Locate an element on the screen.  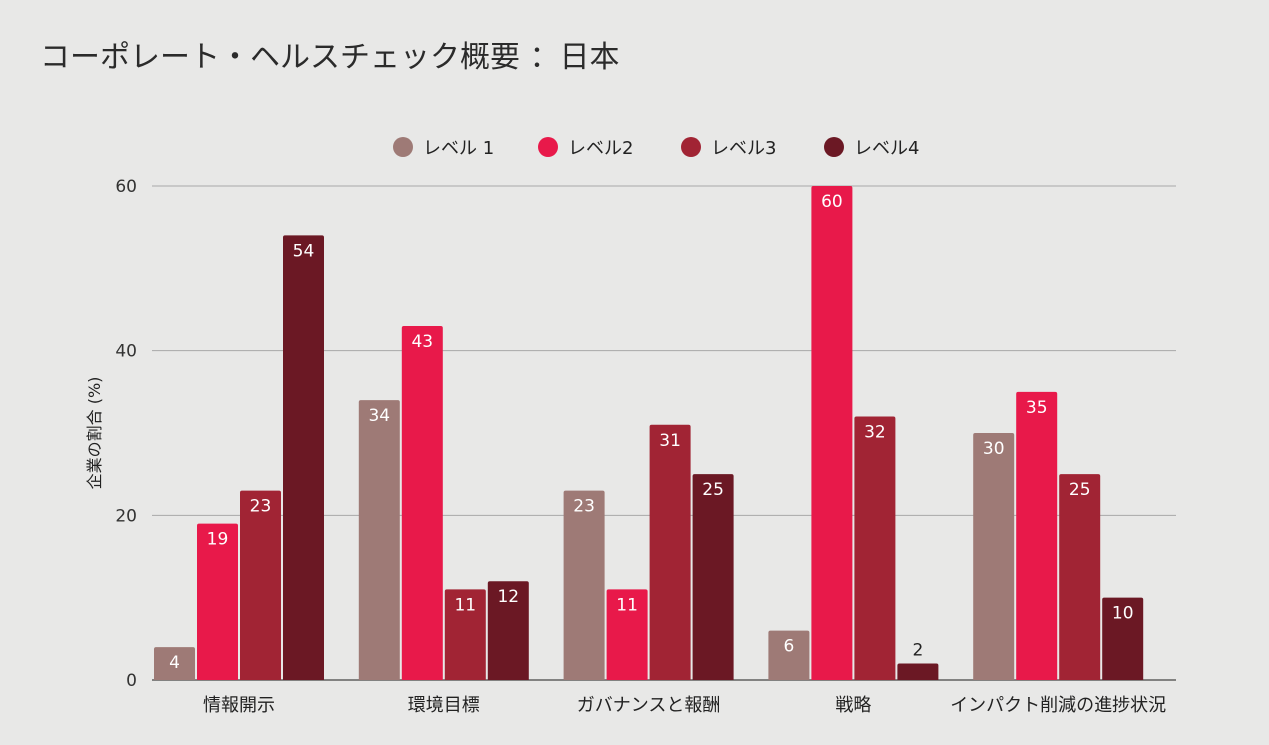
y-axis-title: 企業の割合 (%) is located at coordinates (94, 433).